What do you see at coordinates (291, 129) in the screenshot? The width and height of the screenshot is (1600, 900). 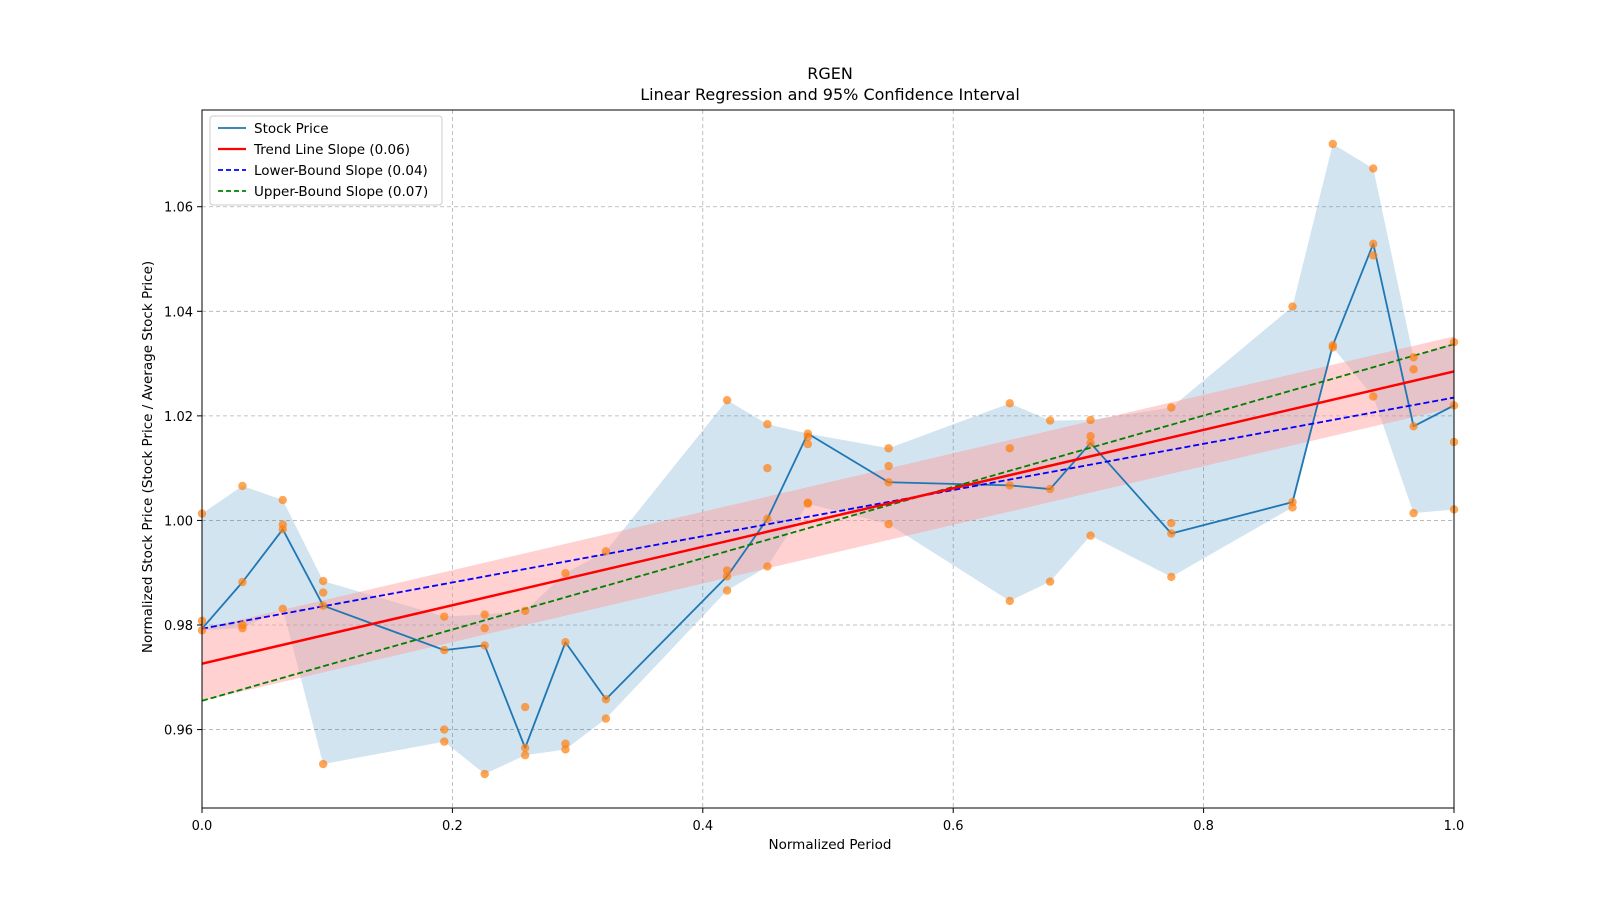 I see `legend-label-stock-price: Stock Price` at bounding box center [291, 129].